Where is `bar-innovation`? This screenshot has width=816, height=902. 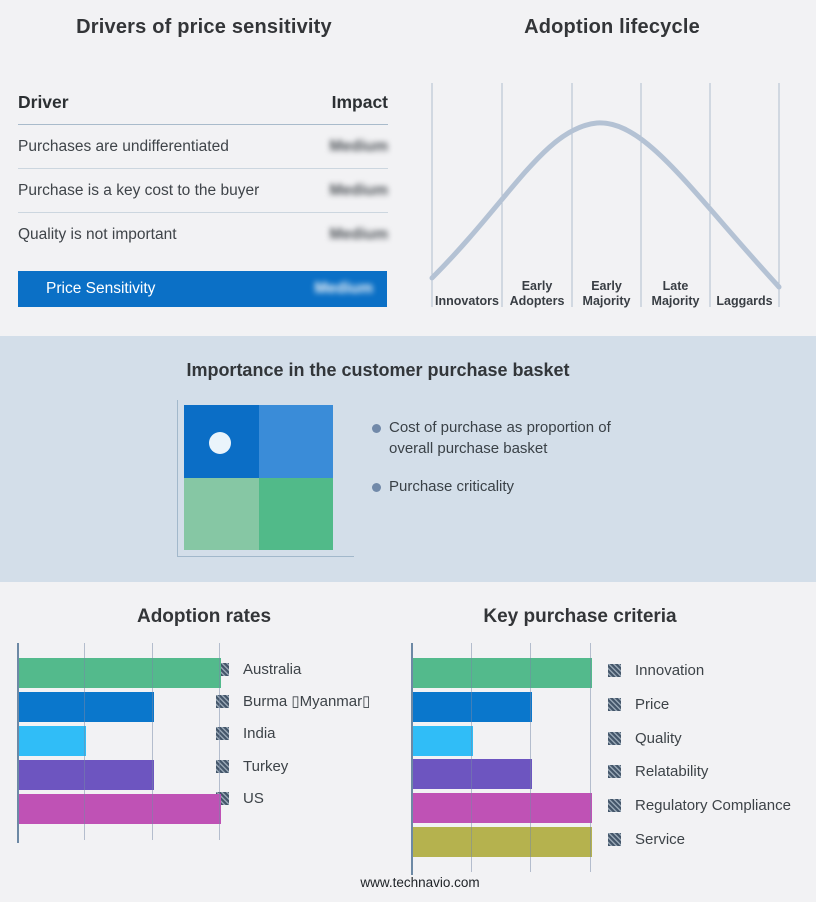 bar-innovation is located at coordinates (502, 673).